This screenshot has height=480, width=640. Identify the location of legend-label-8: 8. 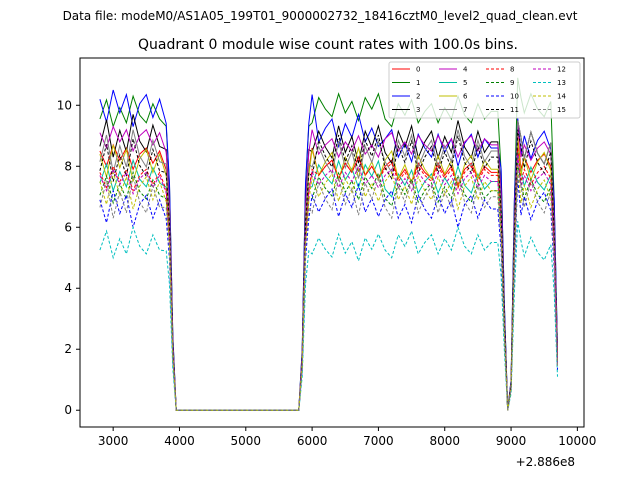
(512, 70).